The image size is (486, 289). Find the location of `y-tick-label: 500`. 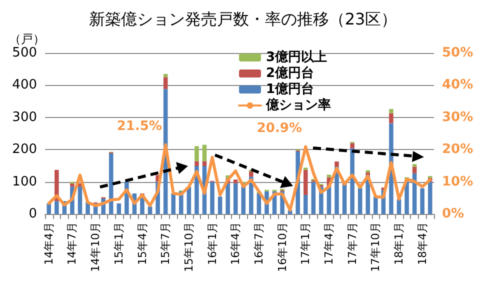

y-tick-label: 500 is located at coordinates (24, 53).